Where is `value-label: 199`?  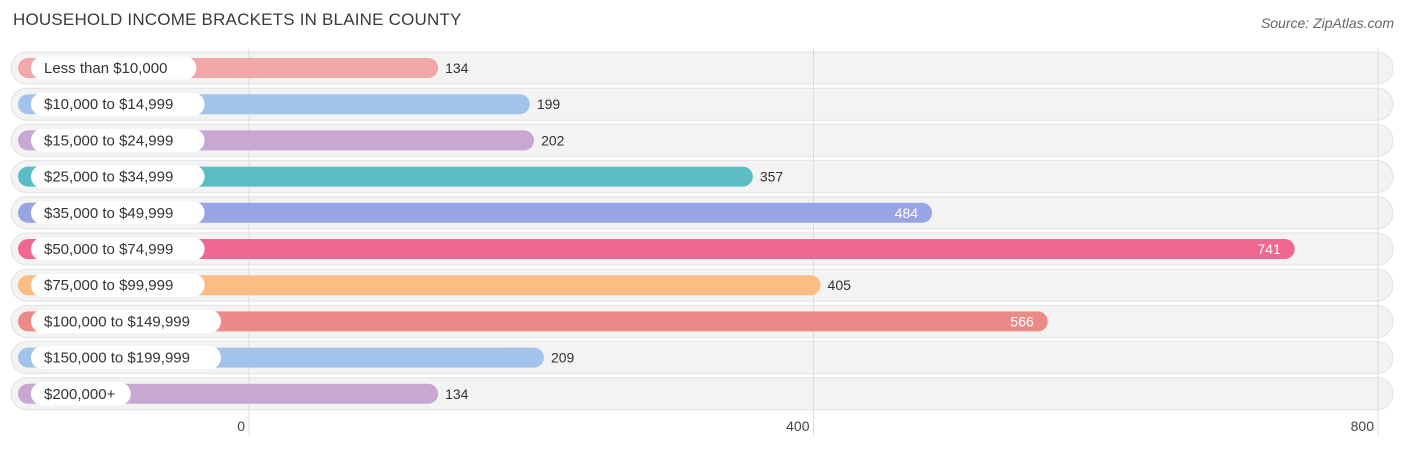
value-label: 199 is located at coordinates (549, 104).